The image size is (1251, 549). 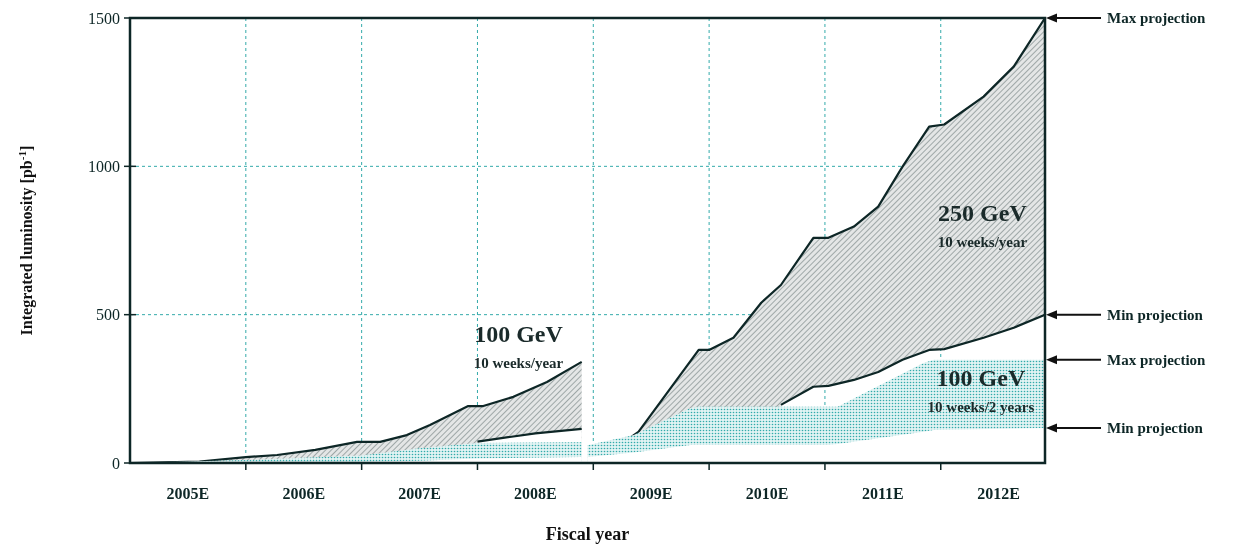 What do you see at coordinates (981, 390) in the screenshot?
I see `series-label: 100 GeV 10 weeks/2 years` at bounding box center [981, 390].